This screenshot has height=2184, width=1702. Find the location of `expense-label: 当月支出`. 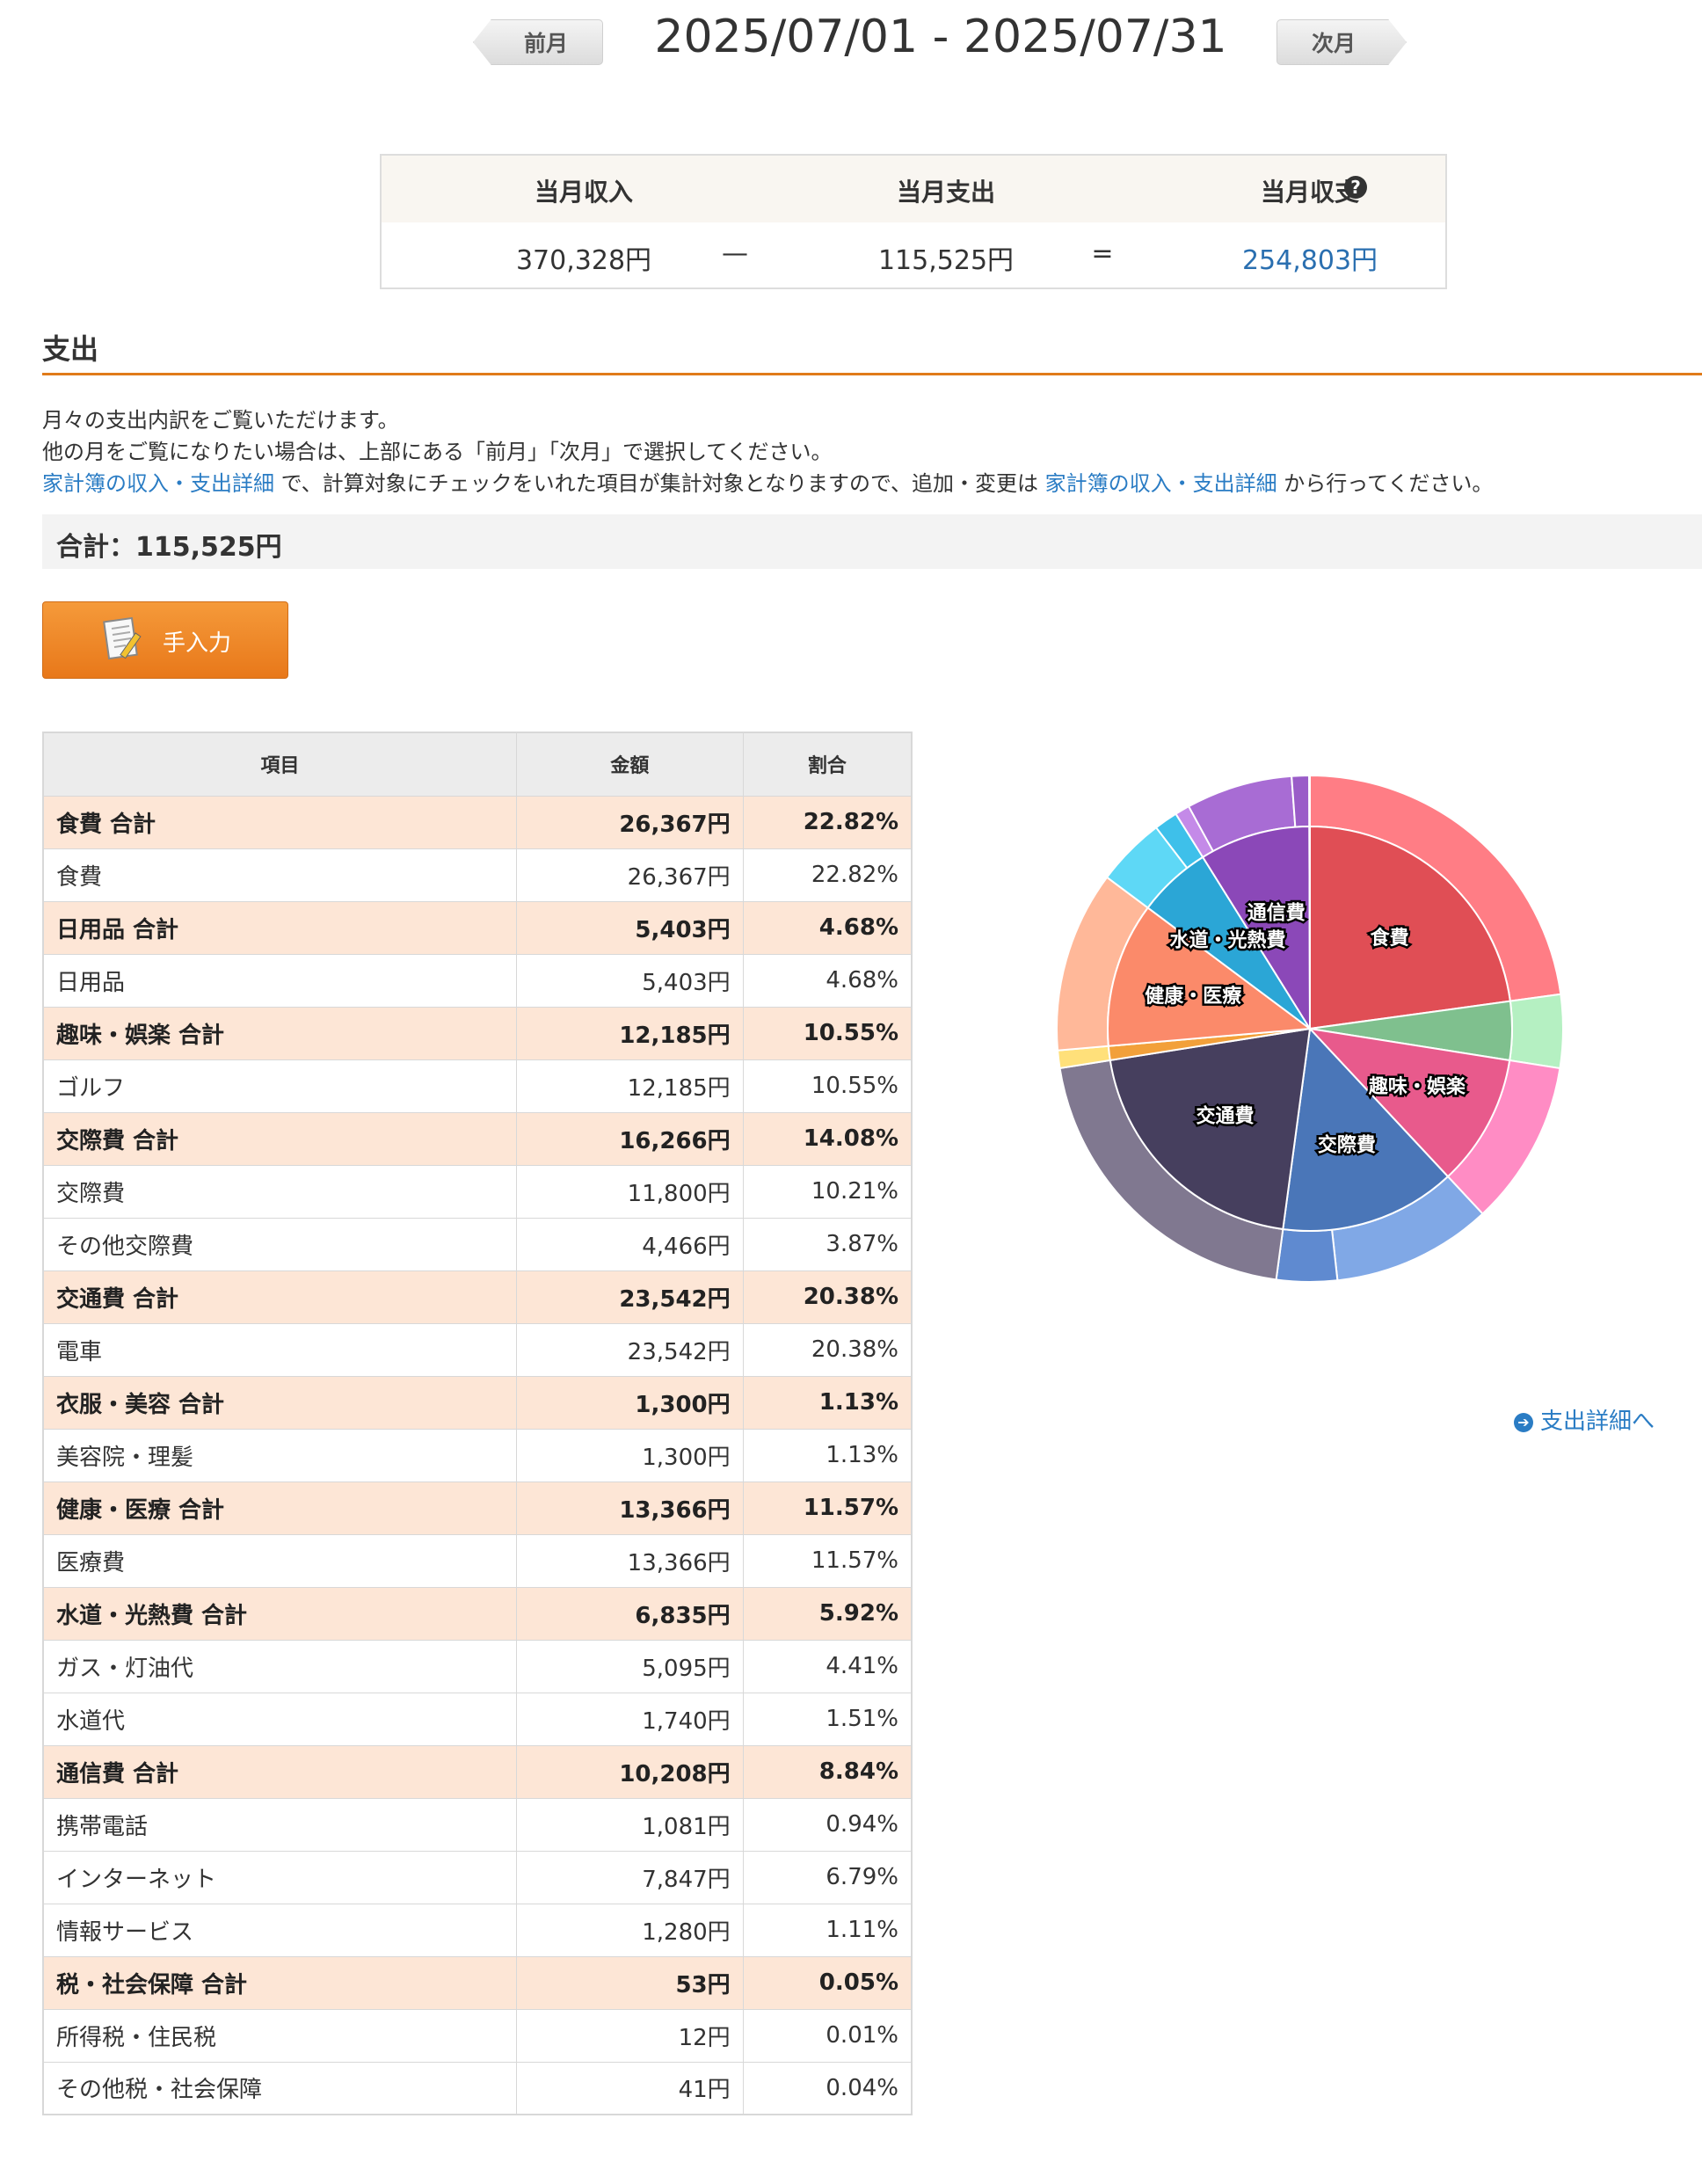

expense-label: 当月支出 is located at coordinates (946, 192).